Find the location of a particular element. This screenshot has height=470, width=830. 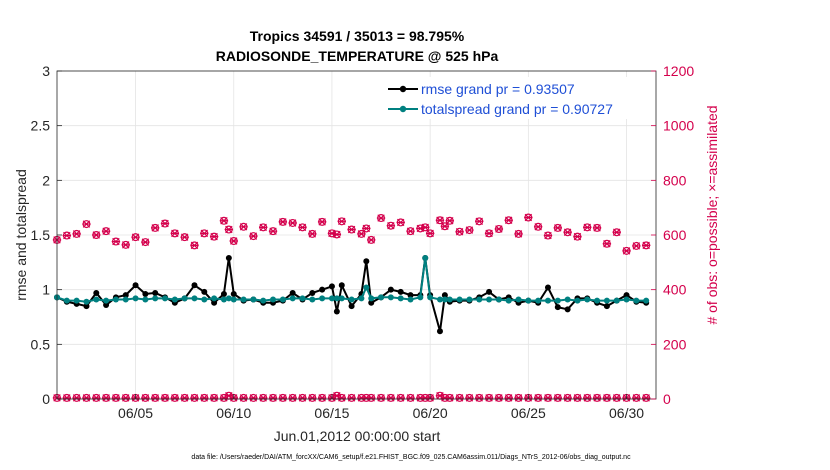

y-right-tick-label-0: 0 is located at coordinates (667, 399).